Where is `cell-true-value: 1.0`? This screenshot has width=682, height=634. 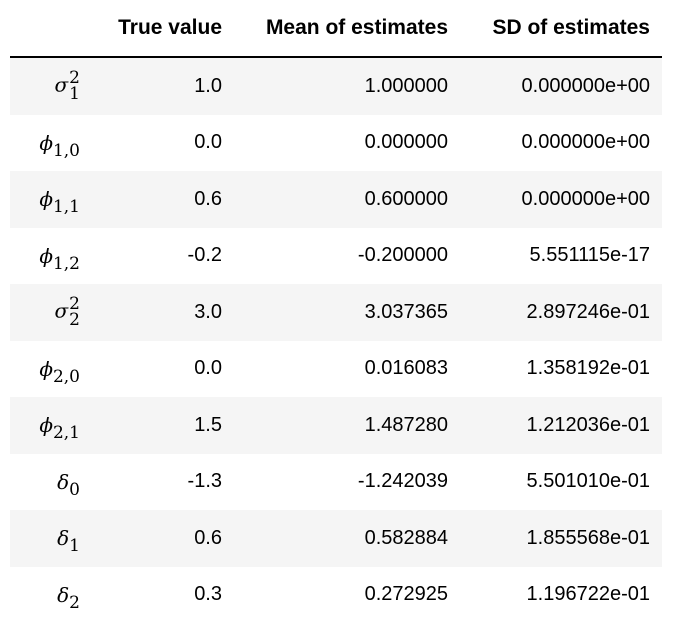 cell-true-value: 1.0 is located at coordinates (152, 86).